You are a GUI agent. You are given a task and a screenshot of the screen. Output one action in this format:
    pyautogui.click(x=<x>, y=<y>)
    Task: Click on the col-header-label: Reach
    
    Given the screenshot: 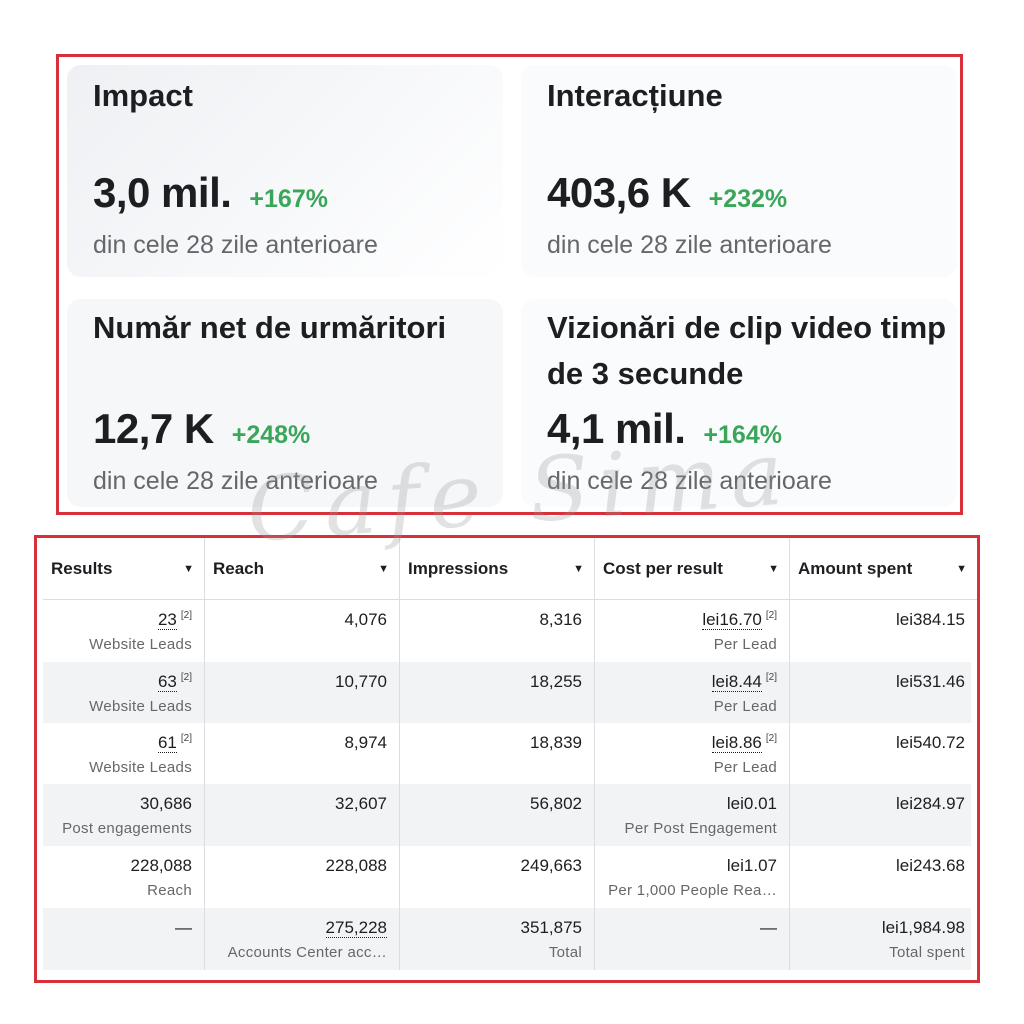 What is the action you would take?
    pyautogui.click(x=239, y=568)
    